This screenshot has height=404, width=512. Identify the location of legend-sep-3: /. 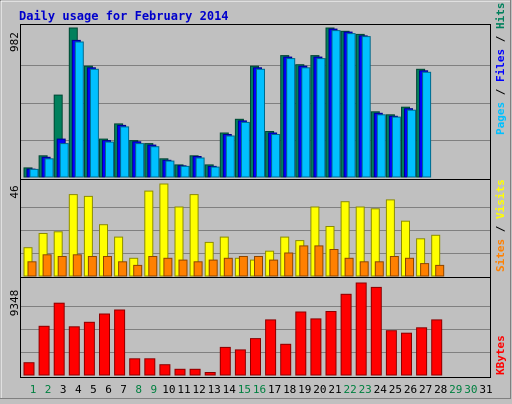
(500, 229).